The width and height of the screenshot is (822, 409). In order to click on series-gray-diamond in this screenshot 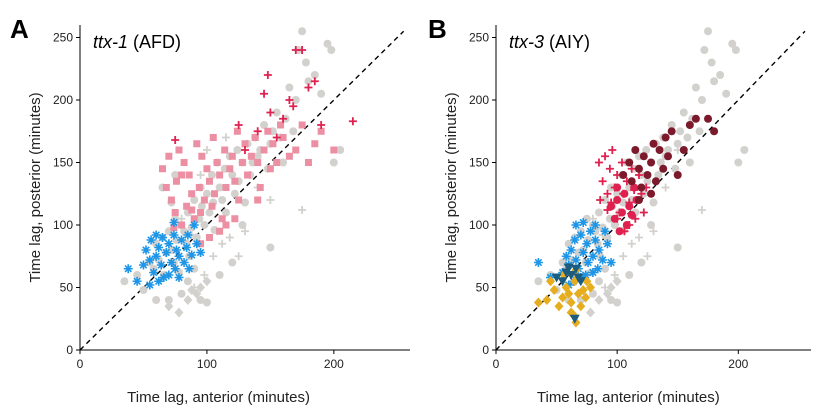, I will do `click(188, 297)`.